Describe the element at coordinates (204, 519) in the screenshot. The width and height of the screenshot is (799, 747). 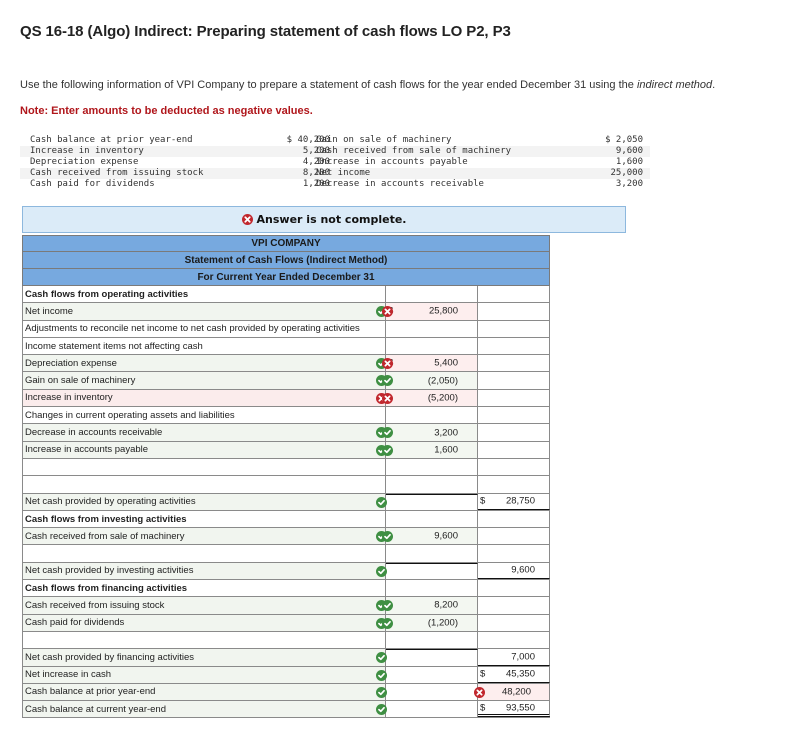
I see `row-label: Cash flows from investing activities` at that location.